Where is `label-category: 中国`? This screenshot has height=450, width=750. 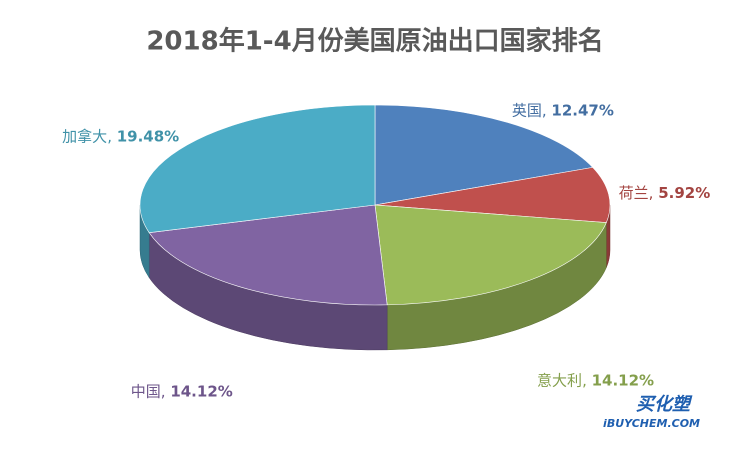 label-category: 中国 is located at coordinates (146, 391).